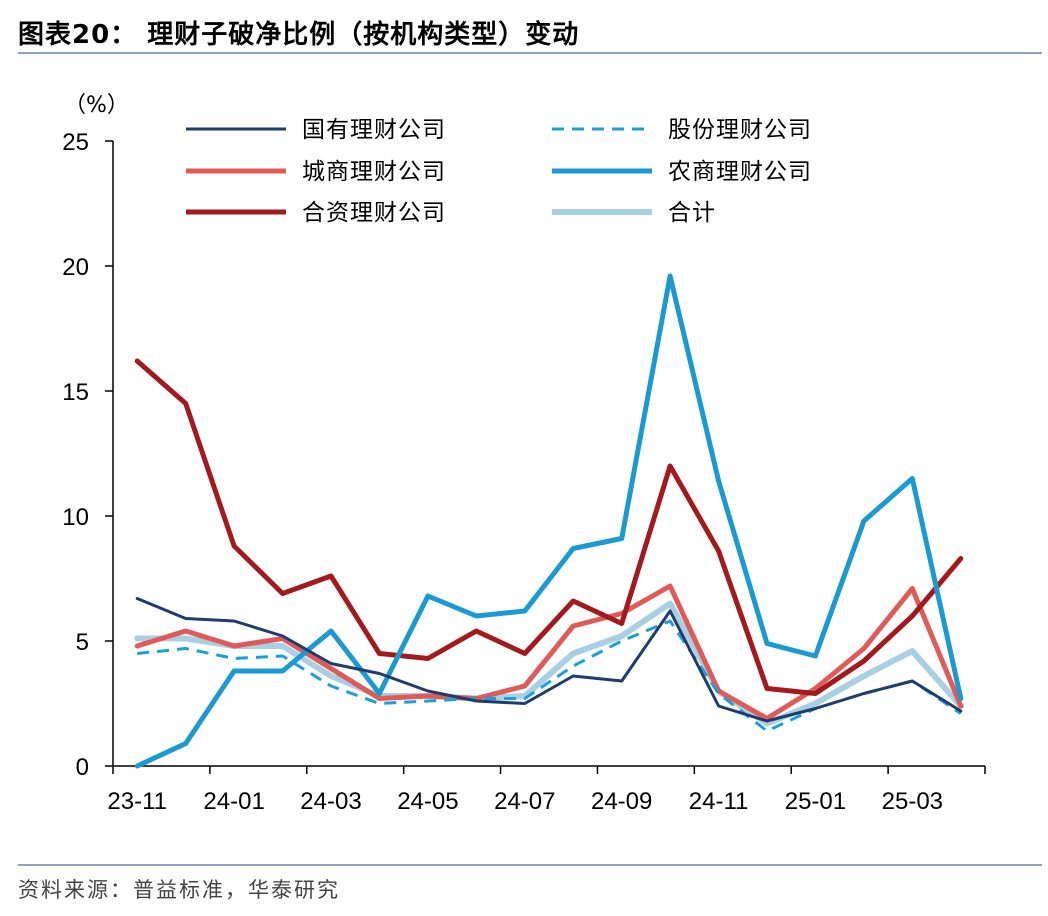 This screenshot has height=916, width=1048. Describe the element at coordinates (137, 801) in the screenshot. I see `x-tick-label: 23-11` at that location.